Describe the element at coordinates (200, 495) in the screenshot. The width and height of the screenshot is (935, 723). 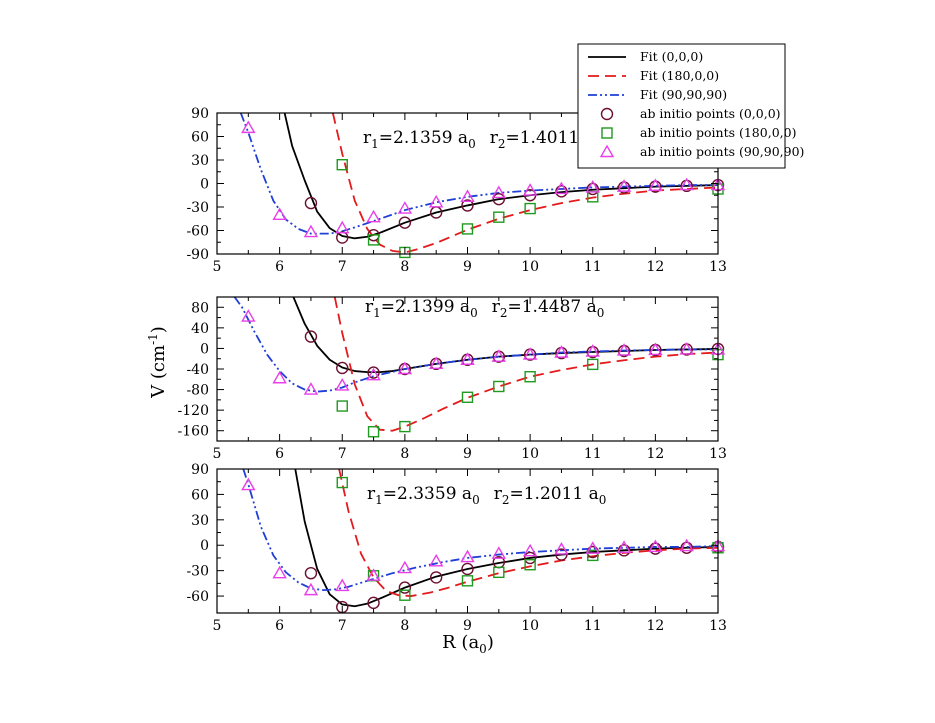
I see `y-tick-label: 60` at that location.